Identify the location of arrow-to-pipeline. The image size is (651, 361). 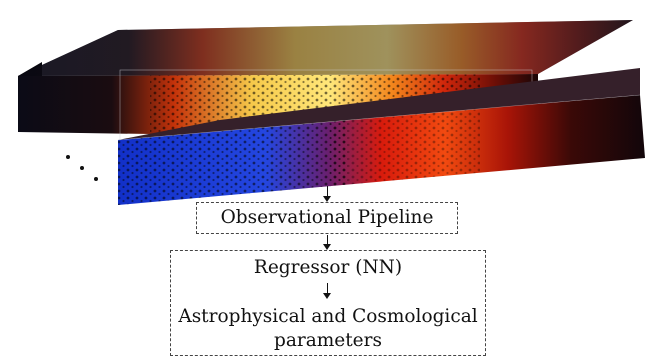
(327, 194).